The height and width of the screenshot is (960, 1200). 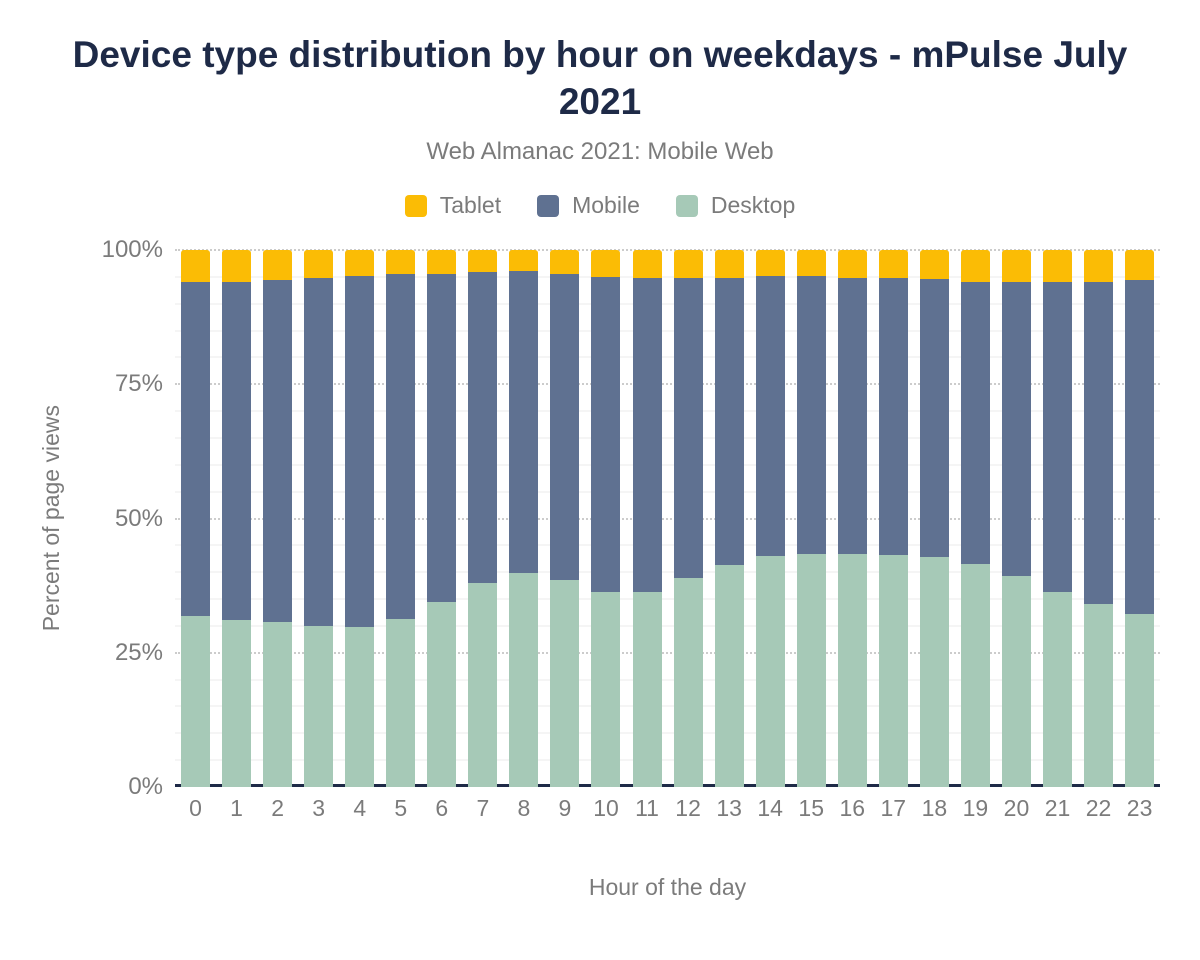 I want to click on x-tick-label: 4, so click(x=360, y=808).